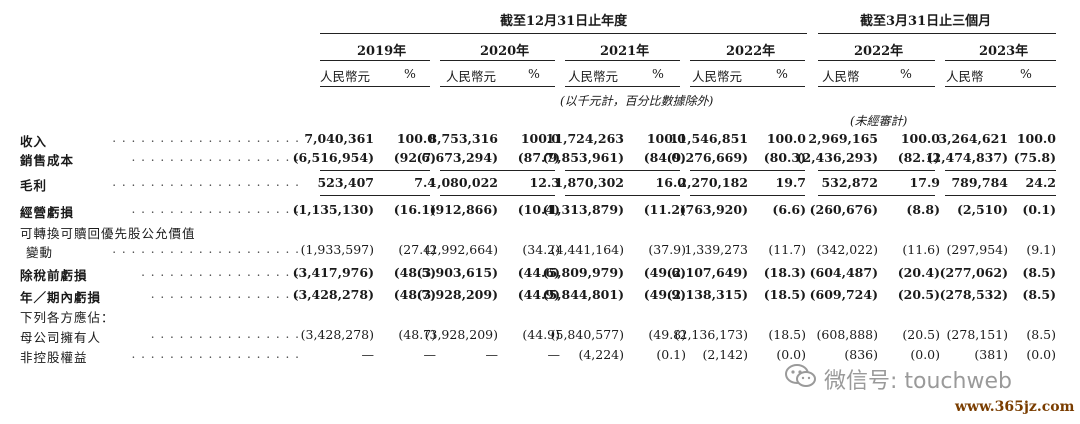 Image resolution: width=1080 pixels, height=424 pixels. Describe the element at coordinates (461, 334) in the screenshot. I see `cell-value: (3,928,209)` at that location.